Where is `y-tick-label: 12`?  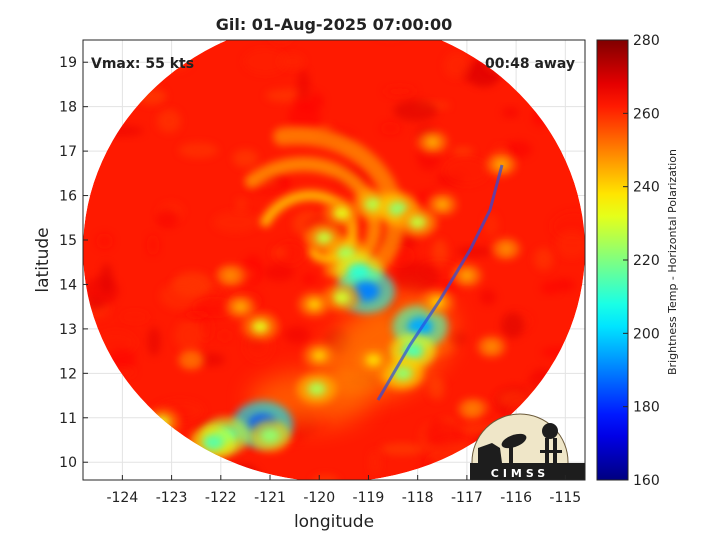 y-tick-label: 12 is located at coordinates (68, 374).